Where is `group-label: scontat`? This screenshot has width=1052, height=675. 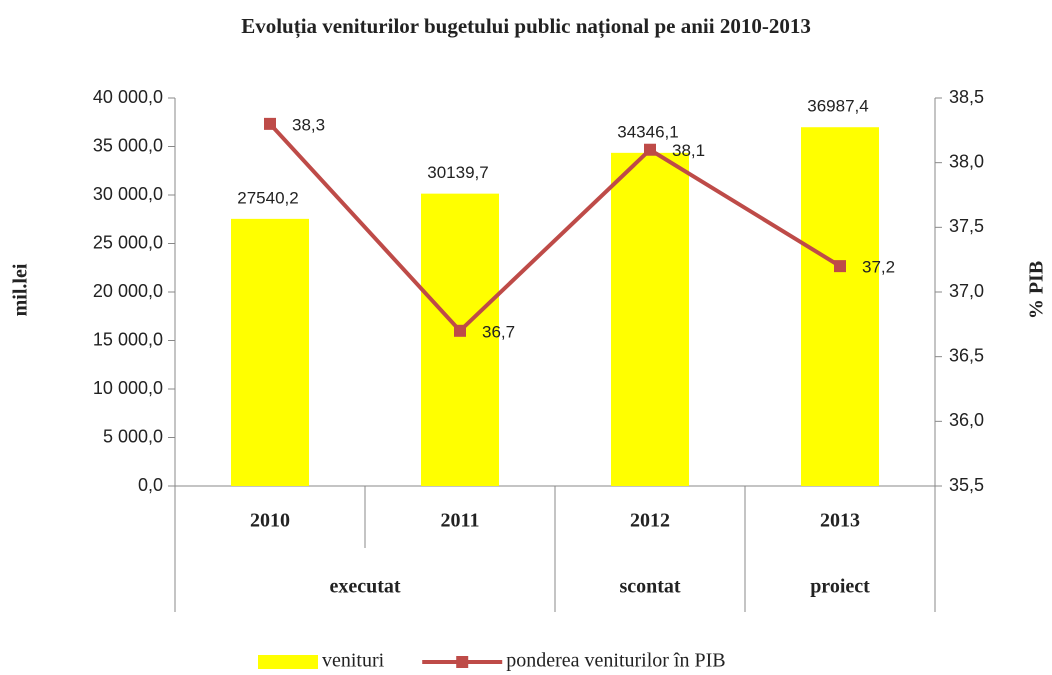 group-label: scontat is located at coordinates (649, 587).